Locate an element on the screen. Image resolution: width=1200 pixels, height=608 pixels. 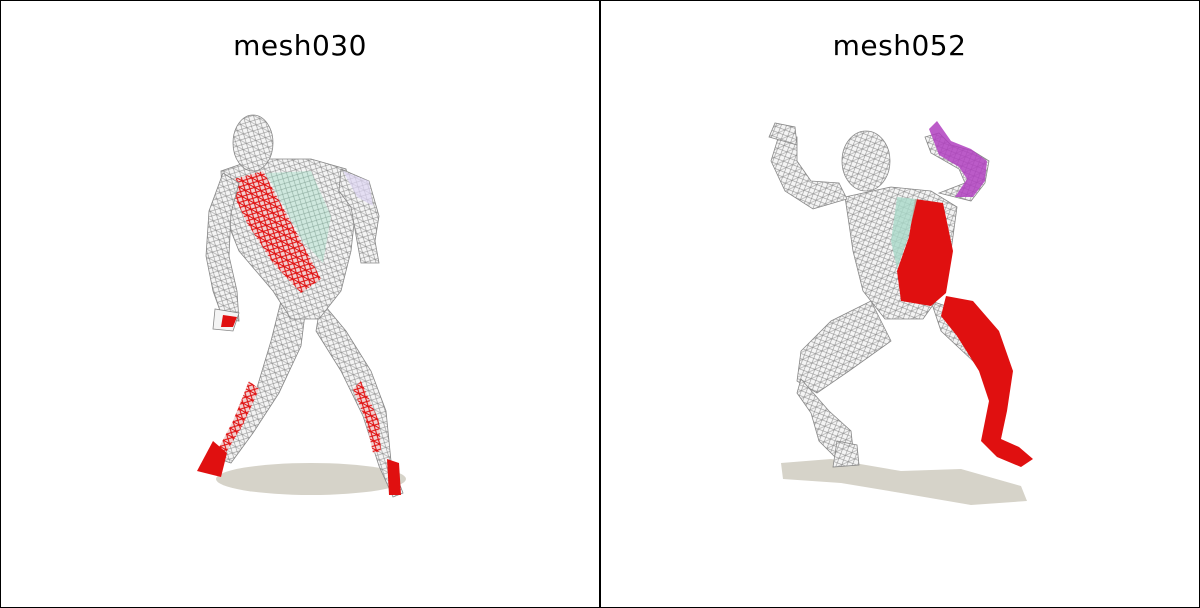
right-arm-tint is located at coordinates (358, 188).